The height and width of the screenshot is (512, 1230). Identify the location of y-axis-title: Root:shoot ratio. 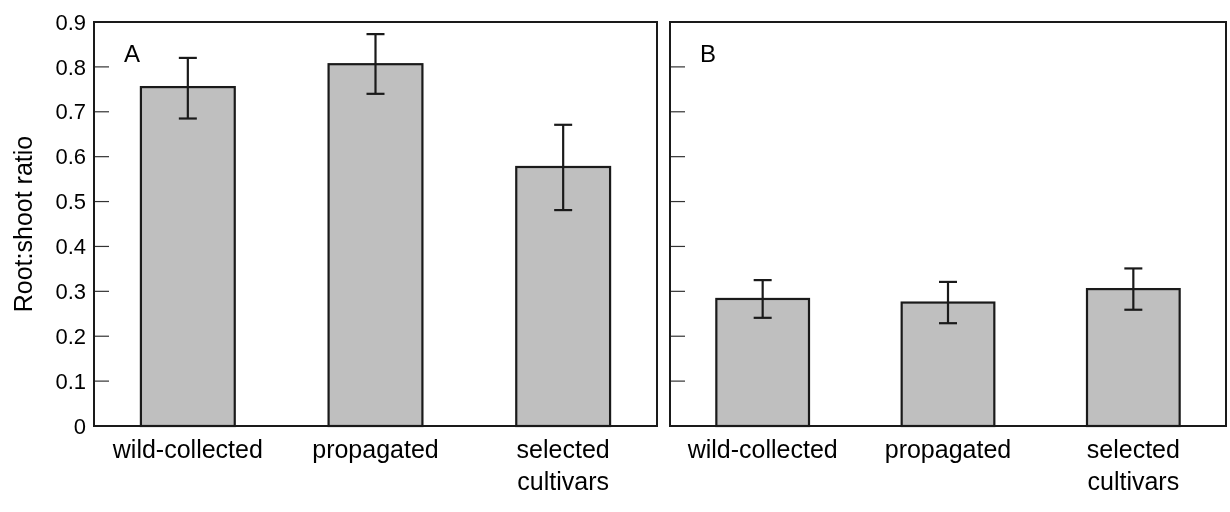
(23, 224).